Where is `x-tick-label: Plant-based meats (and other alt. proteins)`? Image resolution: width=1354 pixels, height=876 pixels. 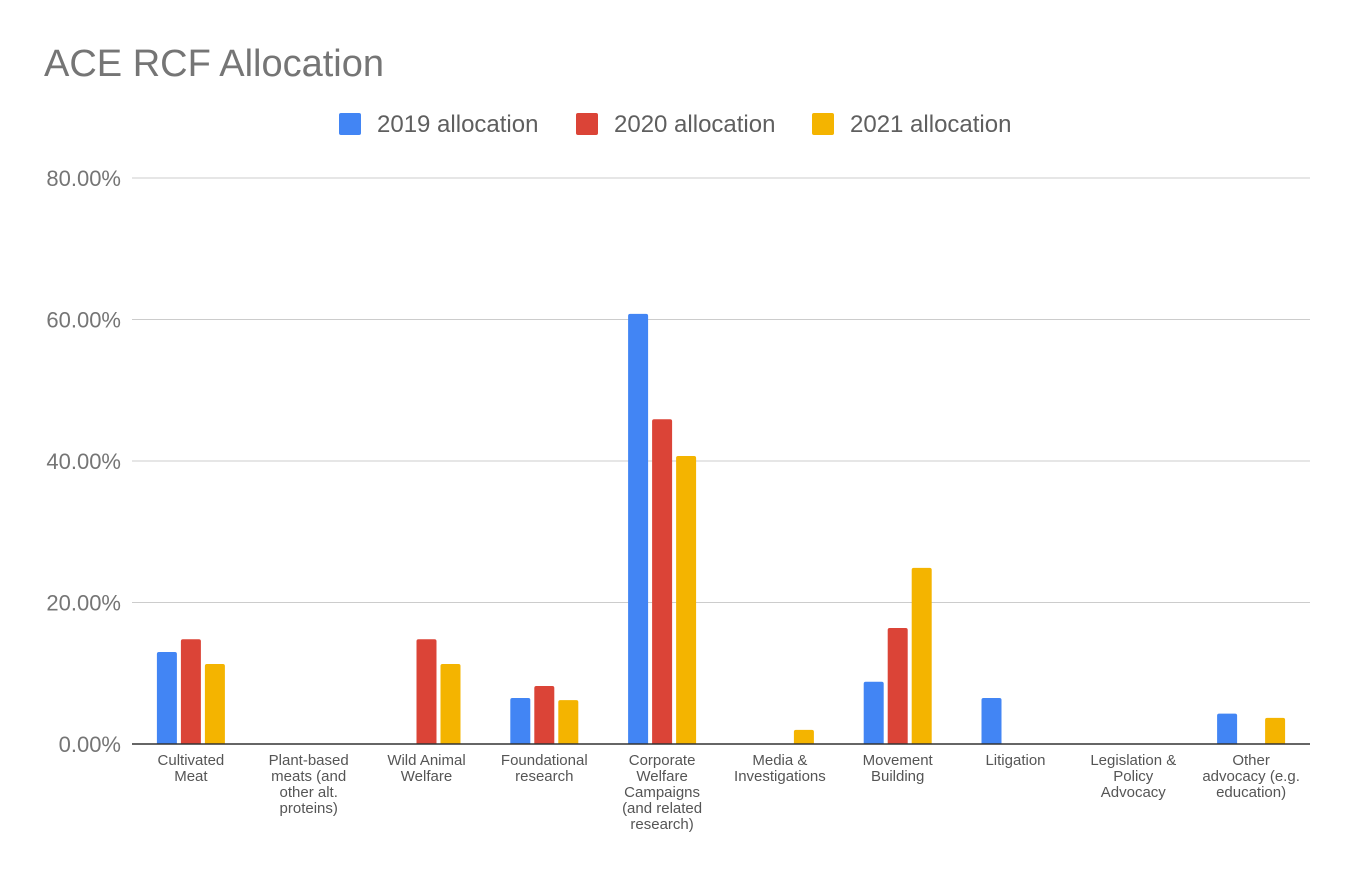 x-tick-label: Plant-based meats (and other alt. proteins) is located at coordinates (309, 784).